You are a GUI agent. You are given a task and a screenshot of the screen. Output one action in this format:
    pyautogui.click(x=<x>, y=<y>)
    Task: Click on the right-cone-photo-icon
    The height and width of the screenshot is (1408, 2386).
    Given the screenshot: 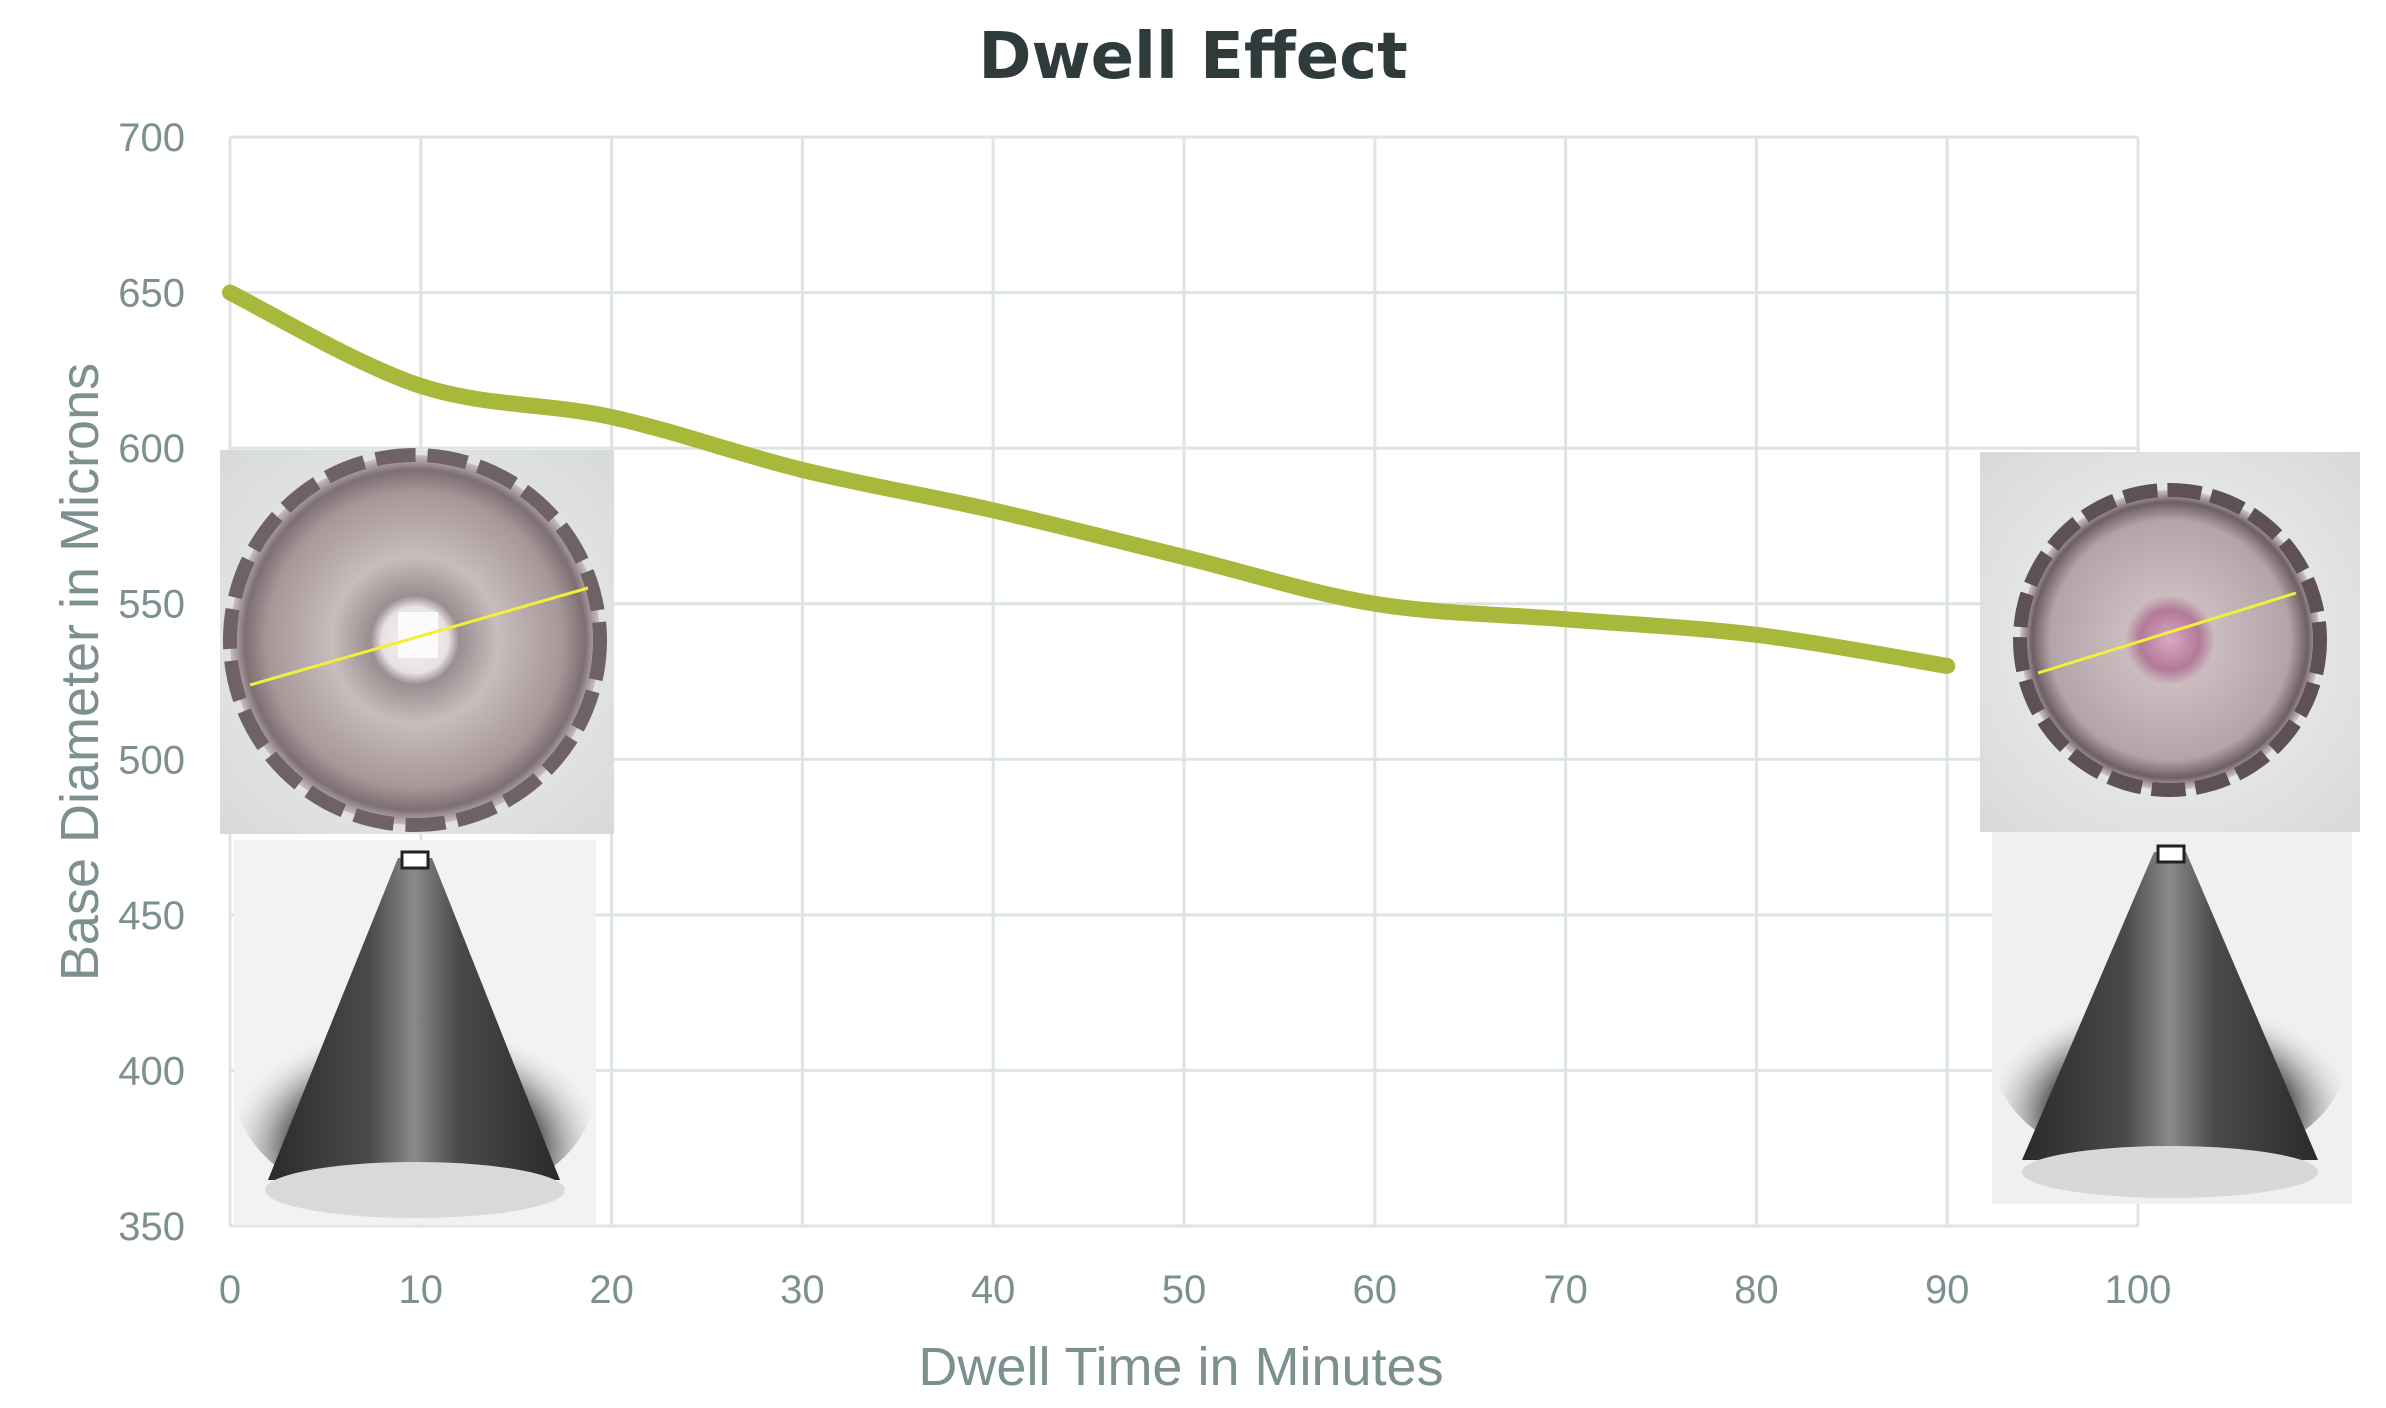 What is the action you would take?
    pyautogui.click(x=2172, y=1018)
    